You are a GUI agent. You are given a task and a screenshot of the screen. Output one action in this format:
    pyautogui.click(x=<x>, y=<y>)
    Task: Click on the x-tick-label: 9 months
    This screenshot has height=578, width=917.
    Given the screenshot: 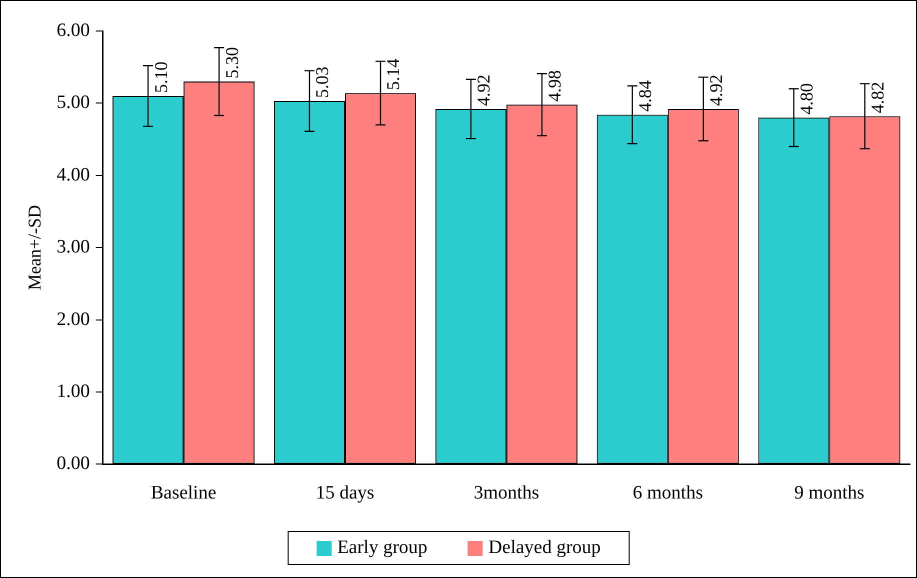 What is the action you would take?
    pyautogui.click(x=829, y=493)
    